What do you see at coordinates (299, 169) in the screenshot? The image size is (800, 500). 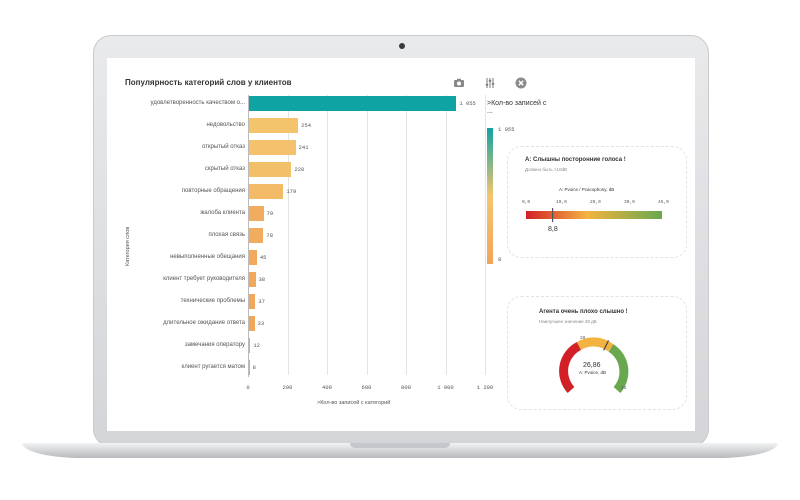 I see `value-label: 220` at bounding box center [299, 169].